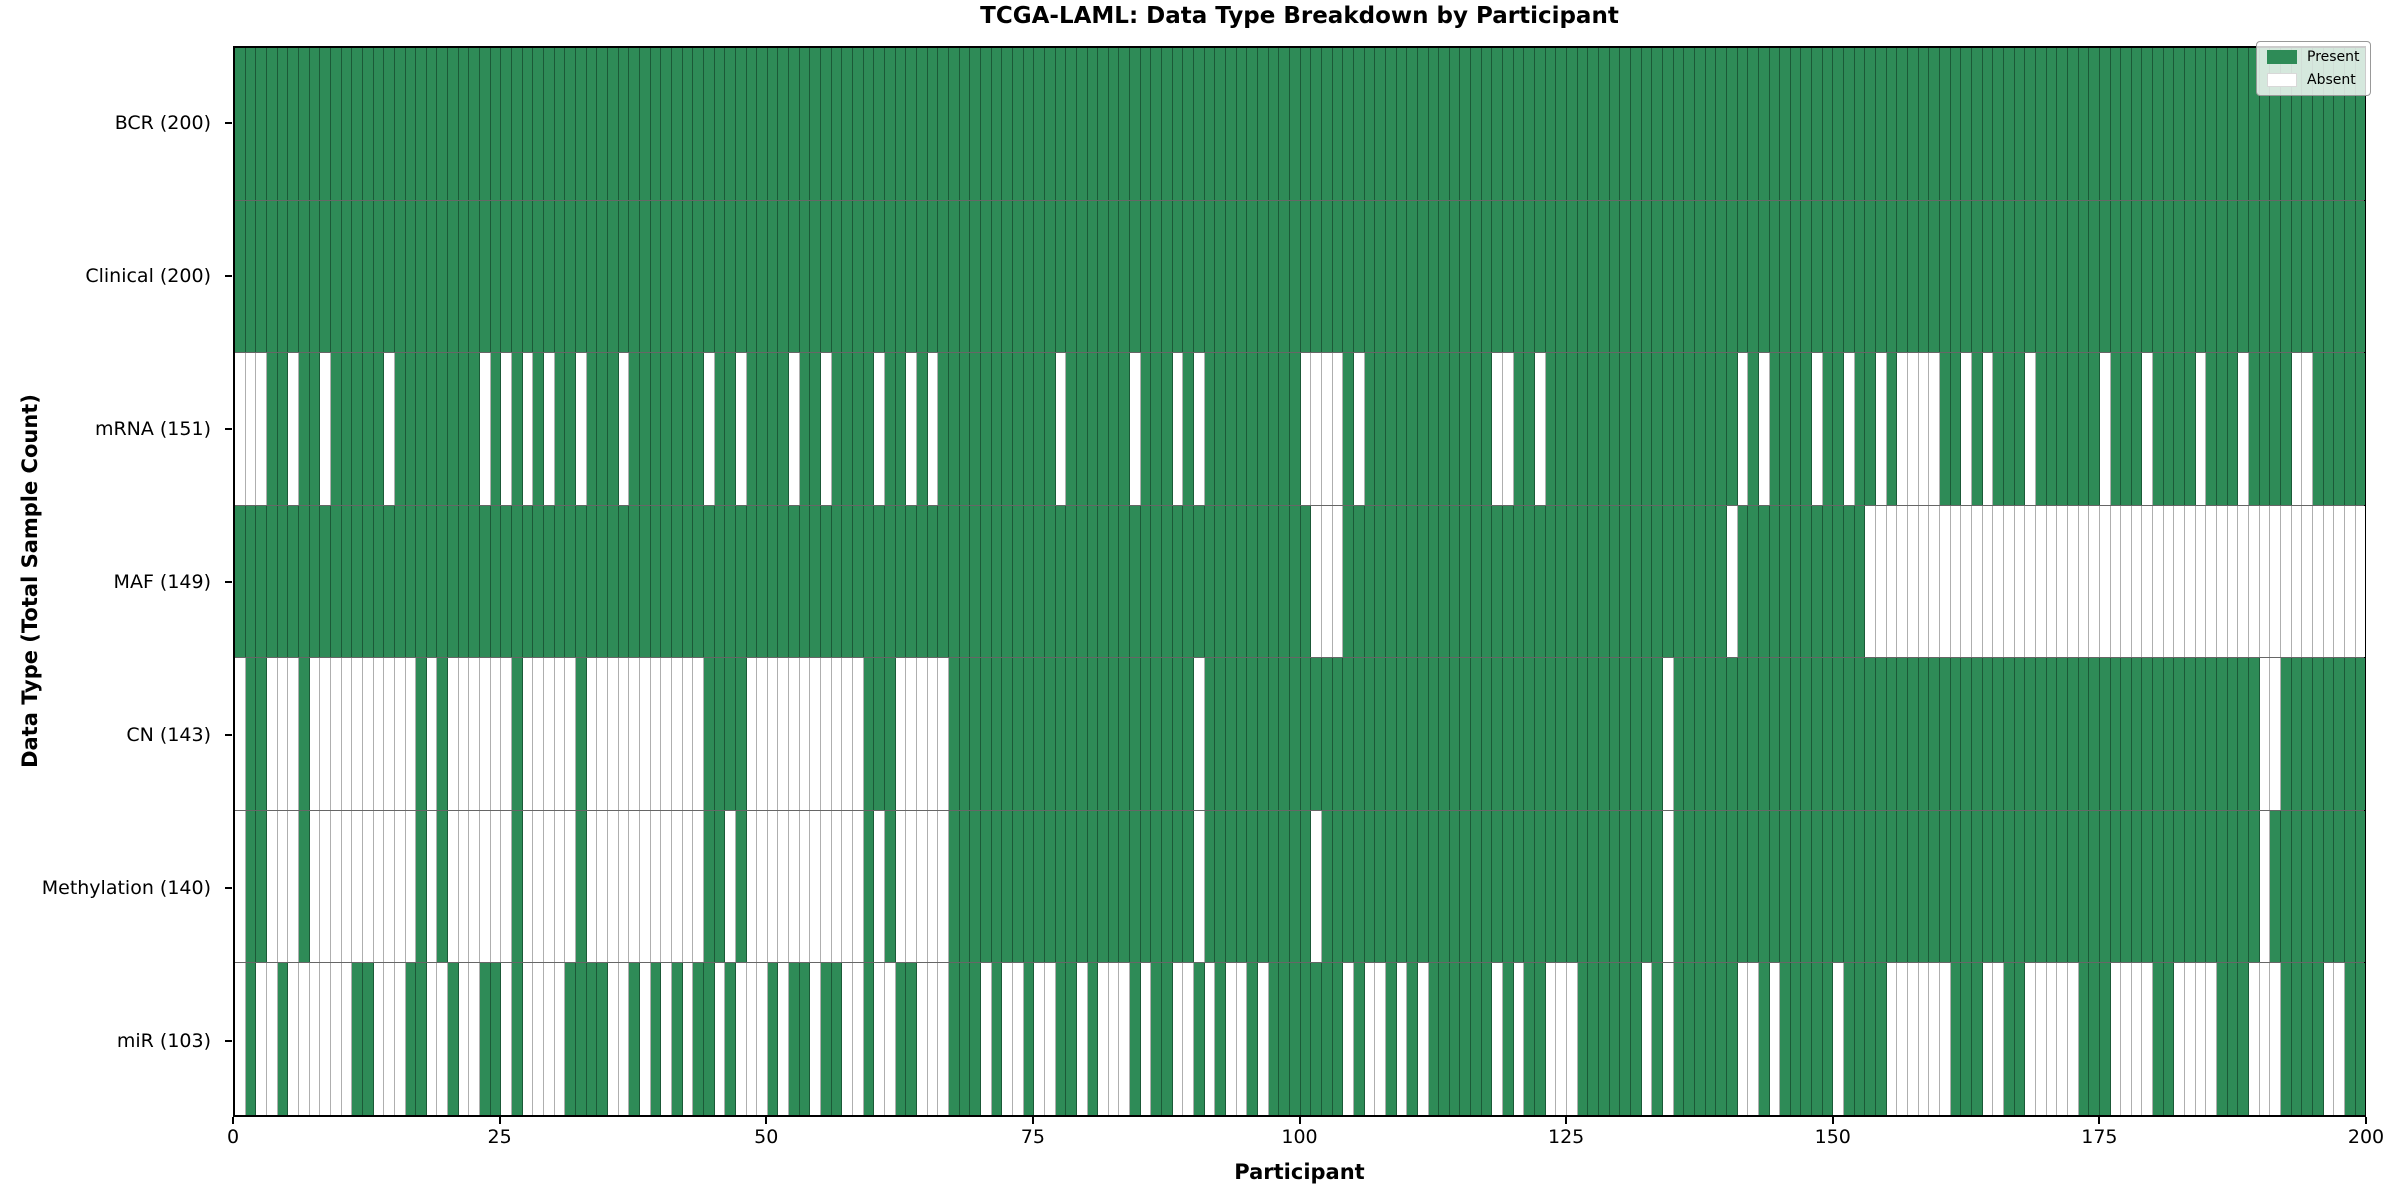  Describe the element at coordinates (152, 428) in the screenshot. I see `y-tick-label: mRNA (151)` at that location.